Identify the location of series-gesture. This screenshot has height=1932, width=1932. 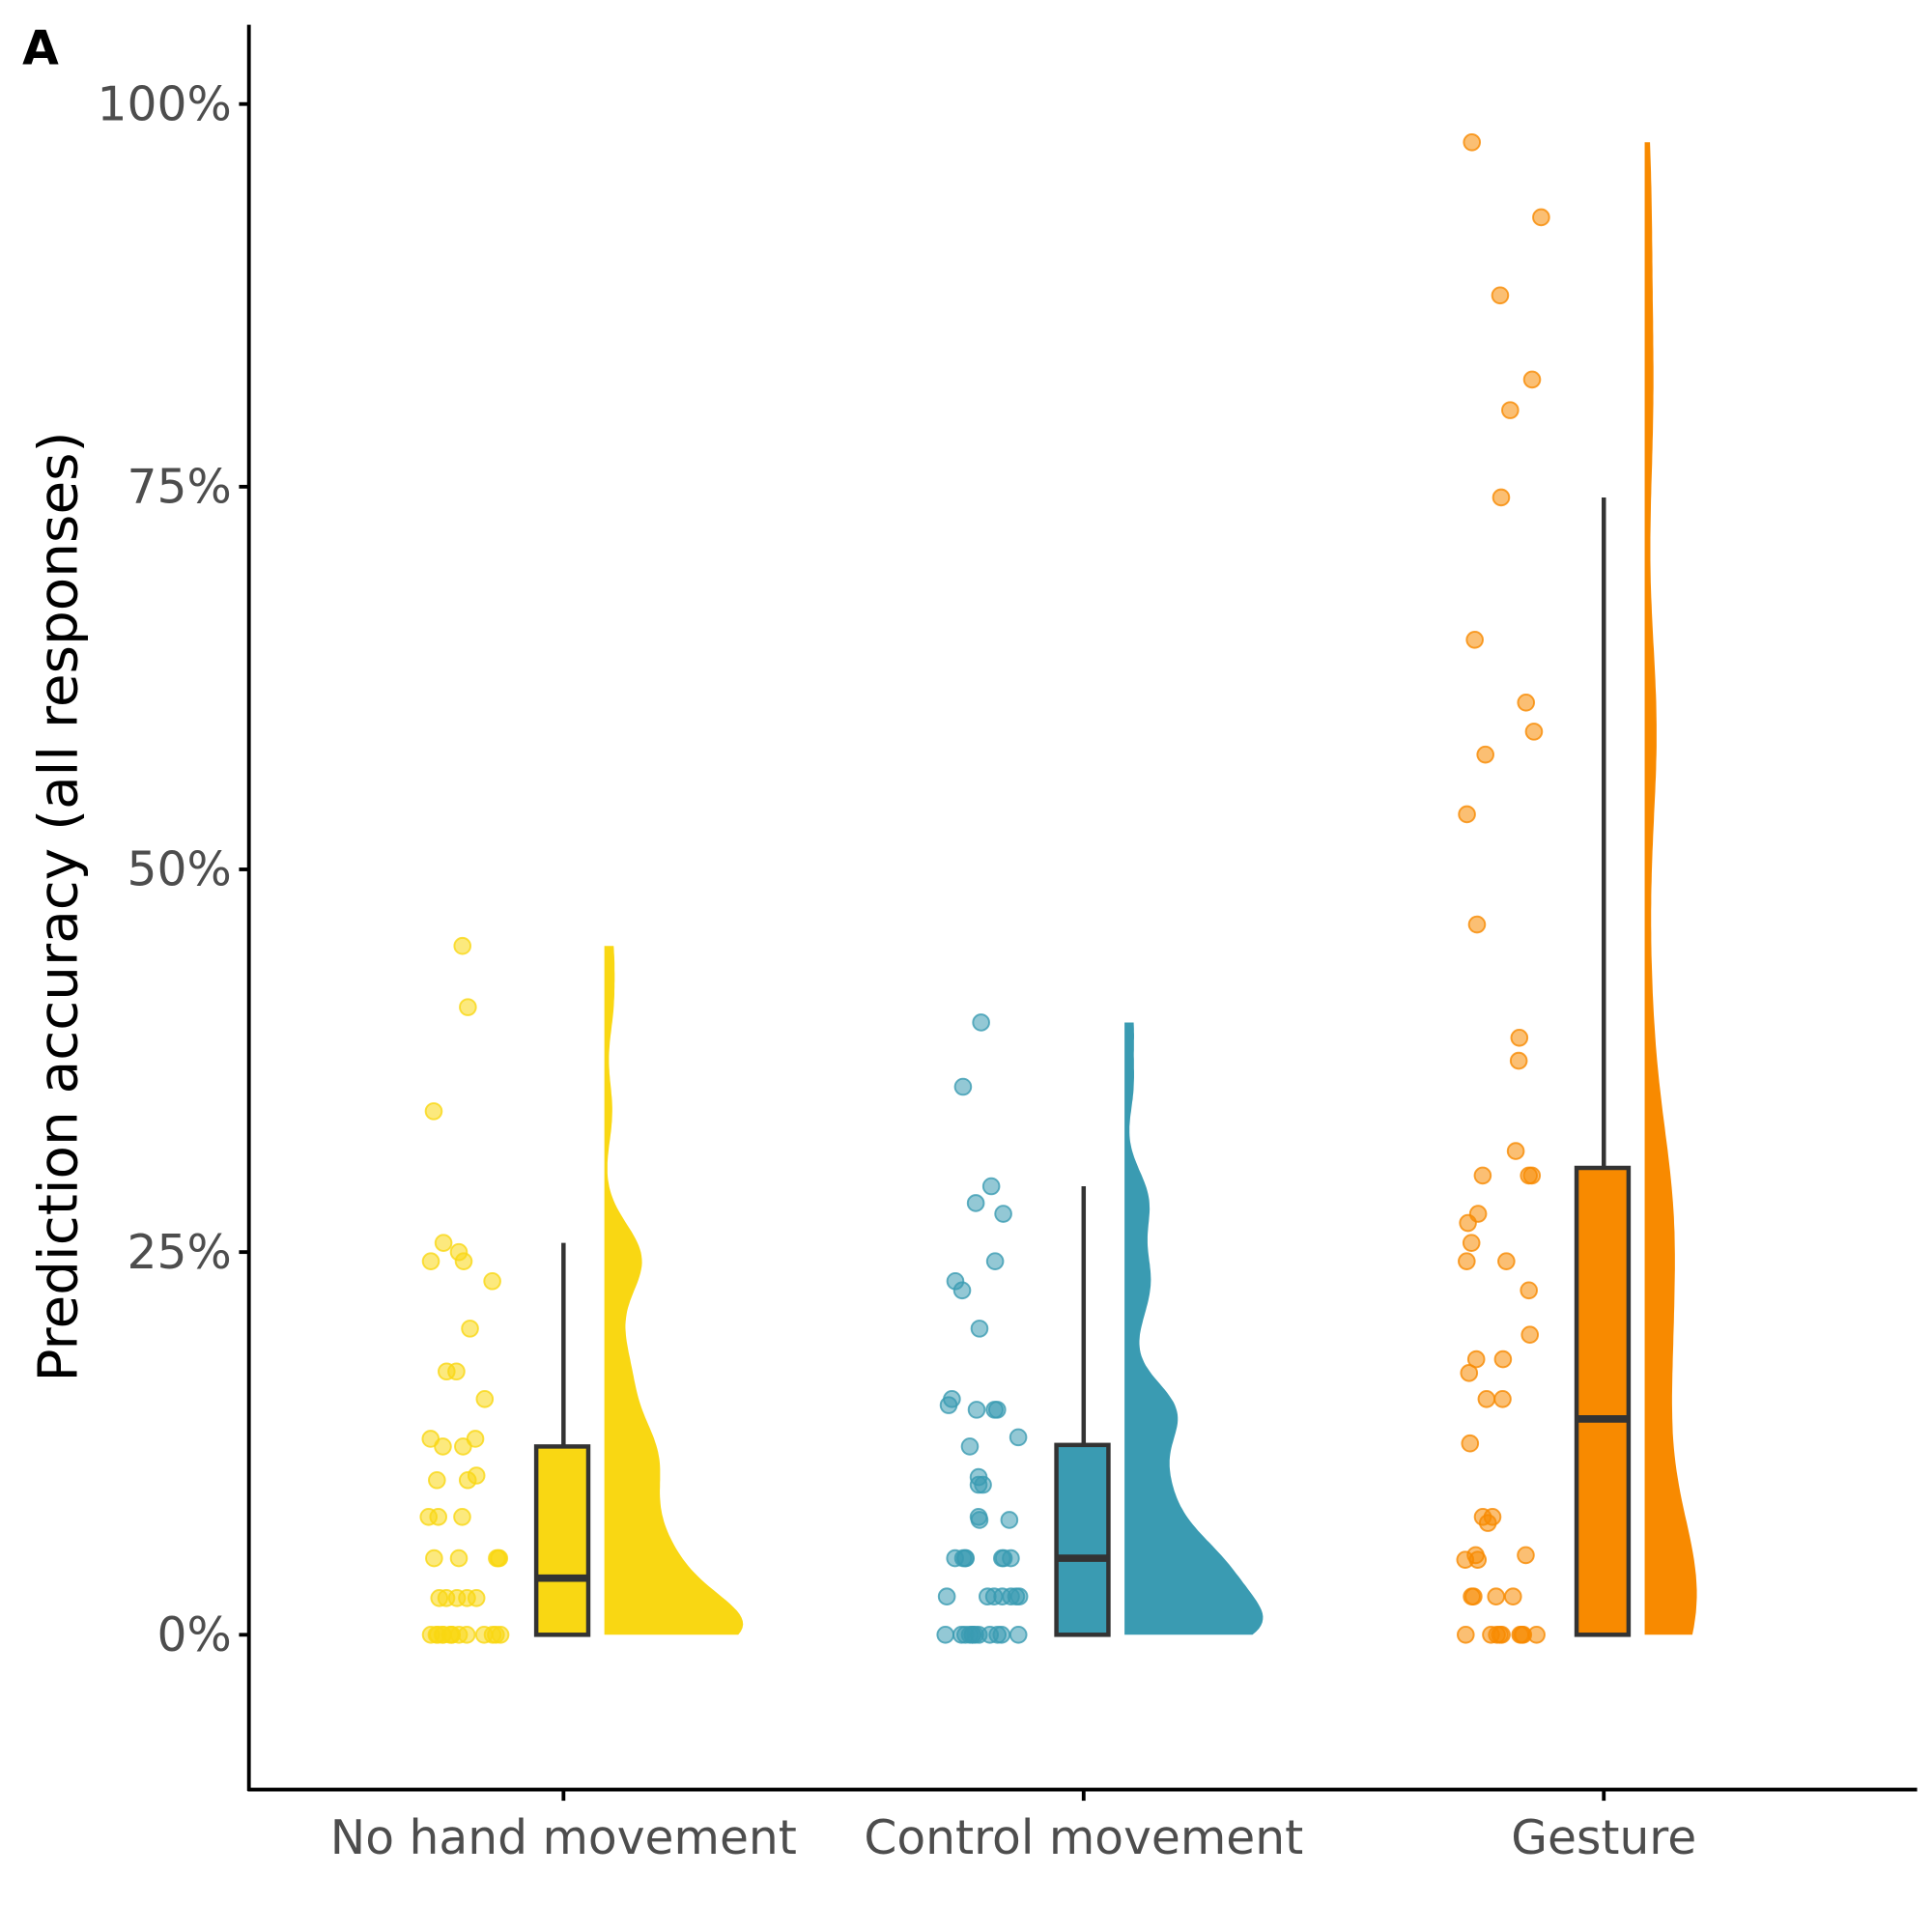
(1576, 888).